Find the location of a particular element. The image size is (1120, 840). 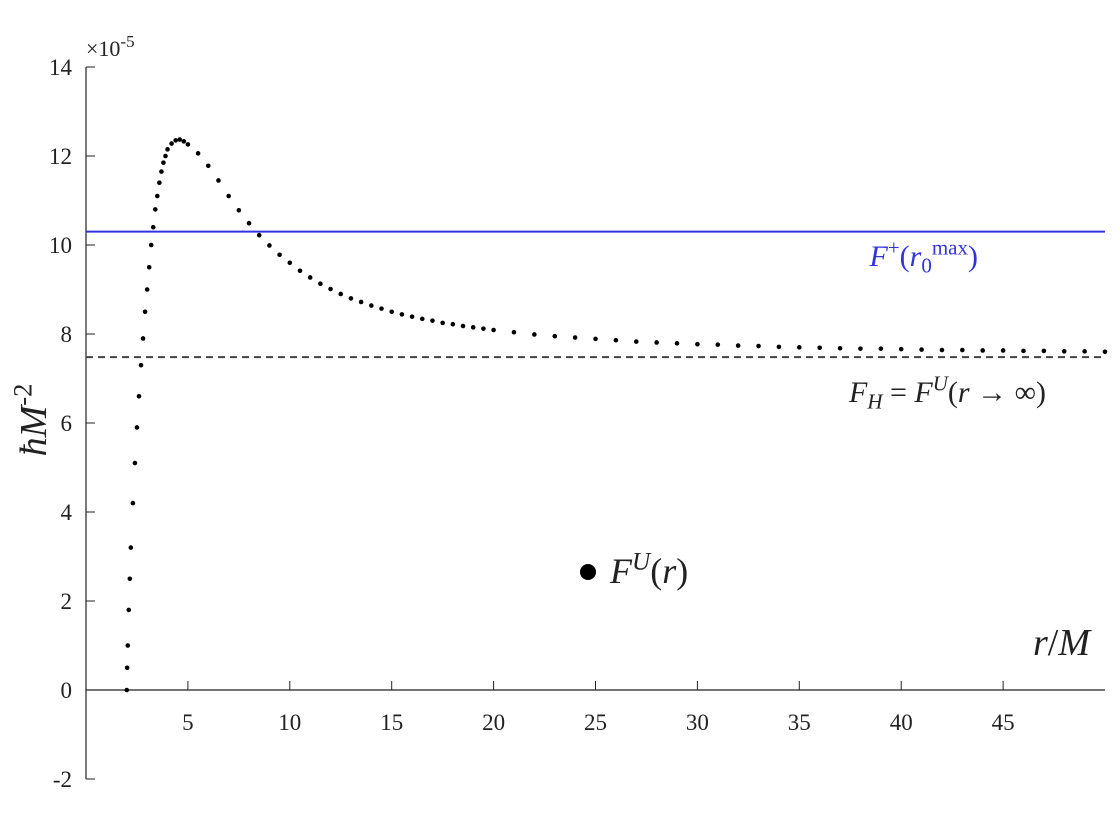

math-part: M is located at coordinates (1074, 643).